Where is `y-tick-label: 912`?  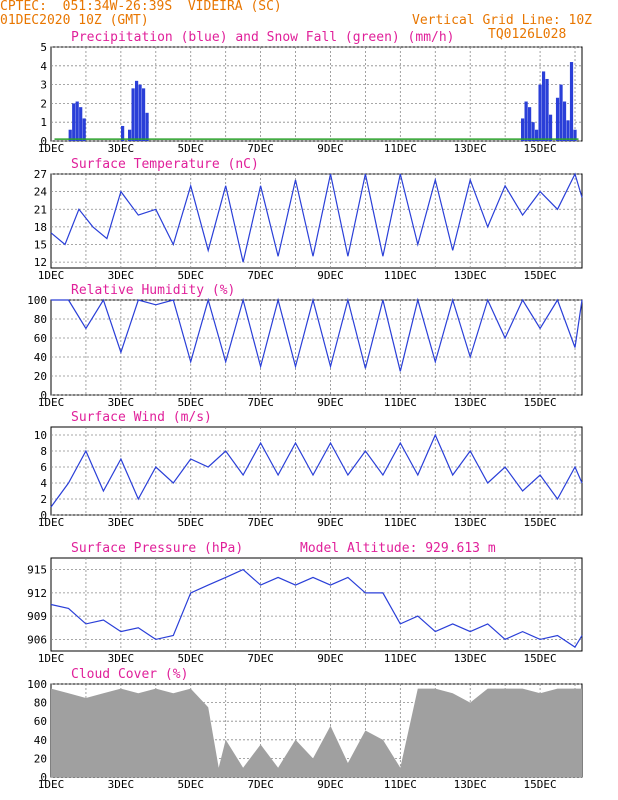
y-tick-label: 912 is located at coordinates (37, 593).